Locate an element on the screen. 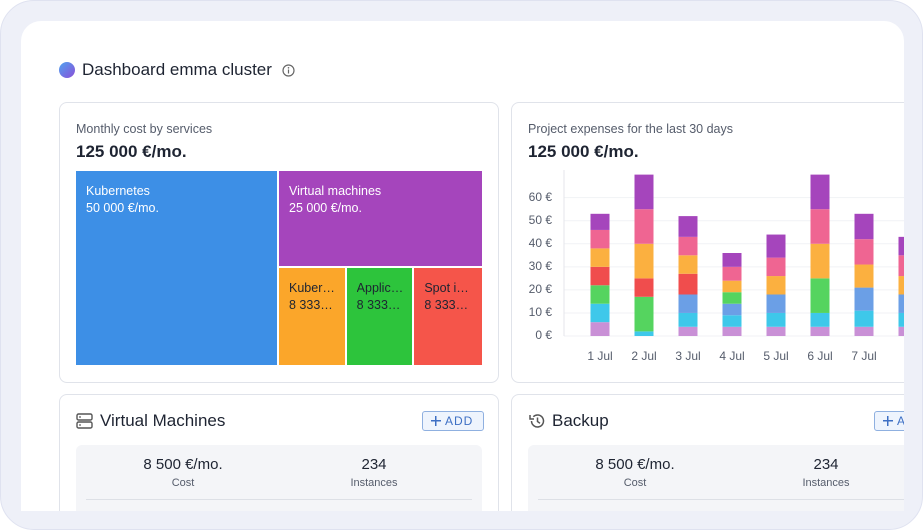  card-title: Monthly cost by services is located at coordinates (144, 129).